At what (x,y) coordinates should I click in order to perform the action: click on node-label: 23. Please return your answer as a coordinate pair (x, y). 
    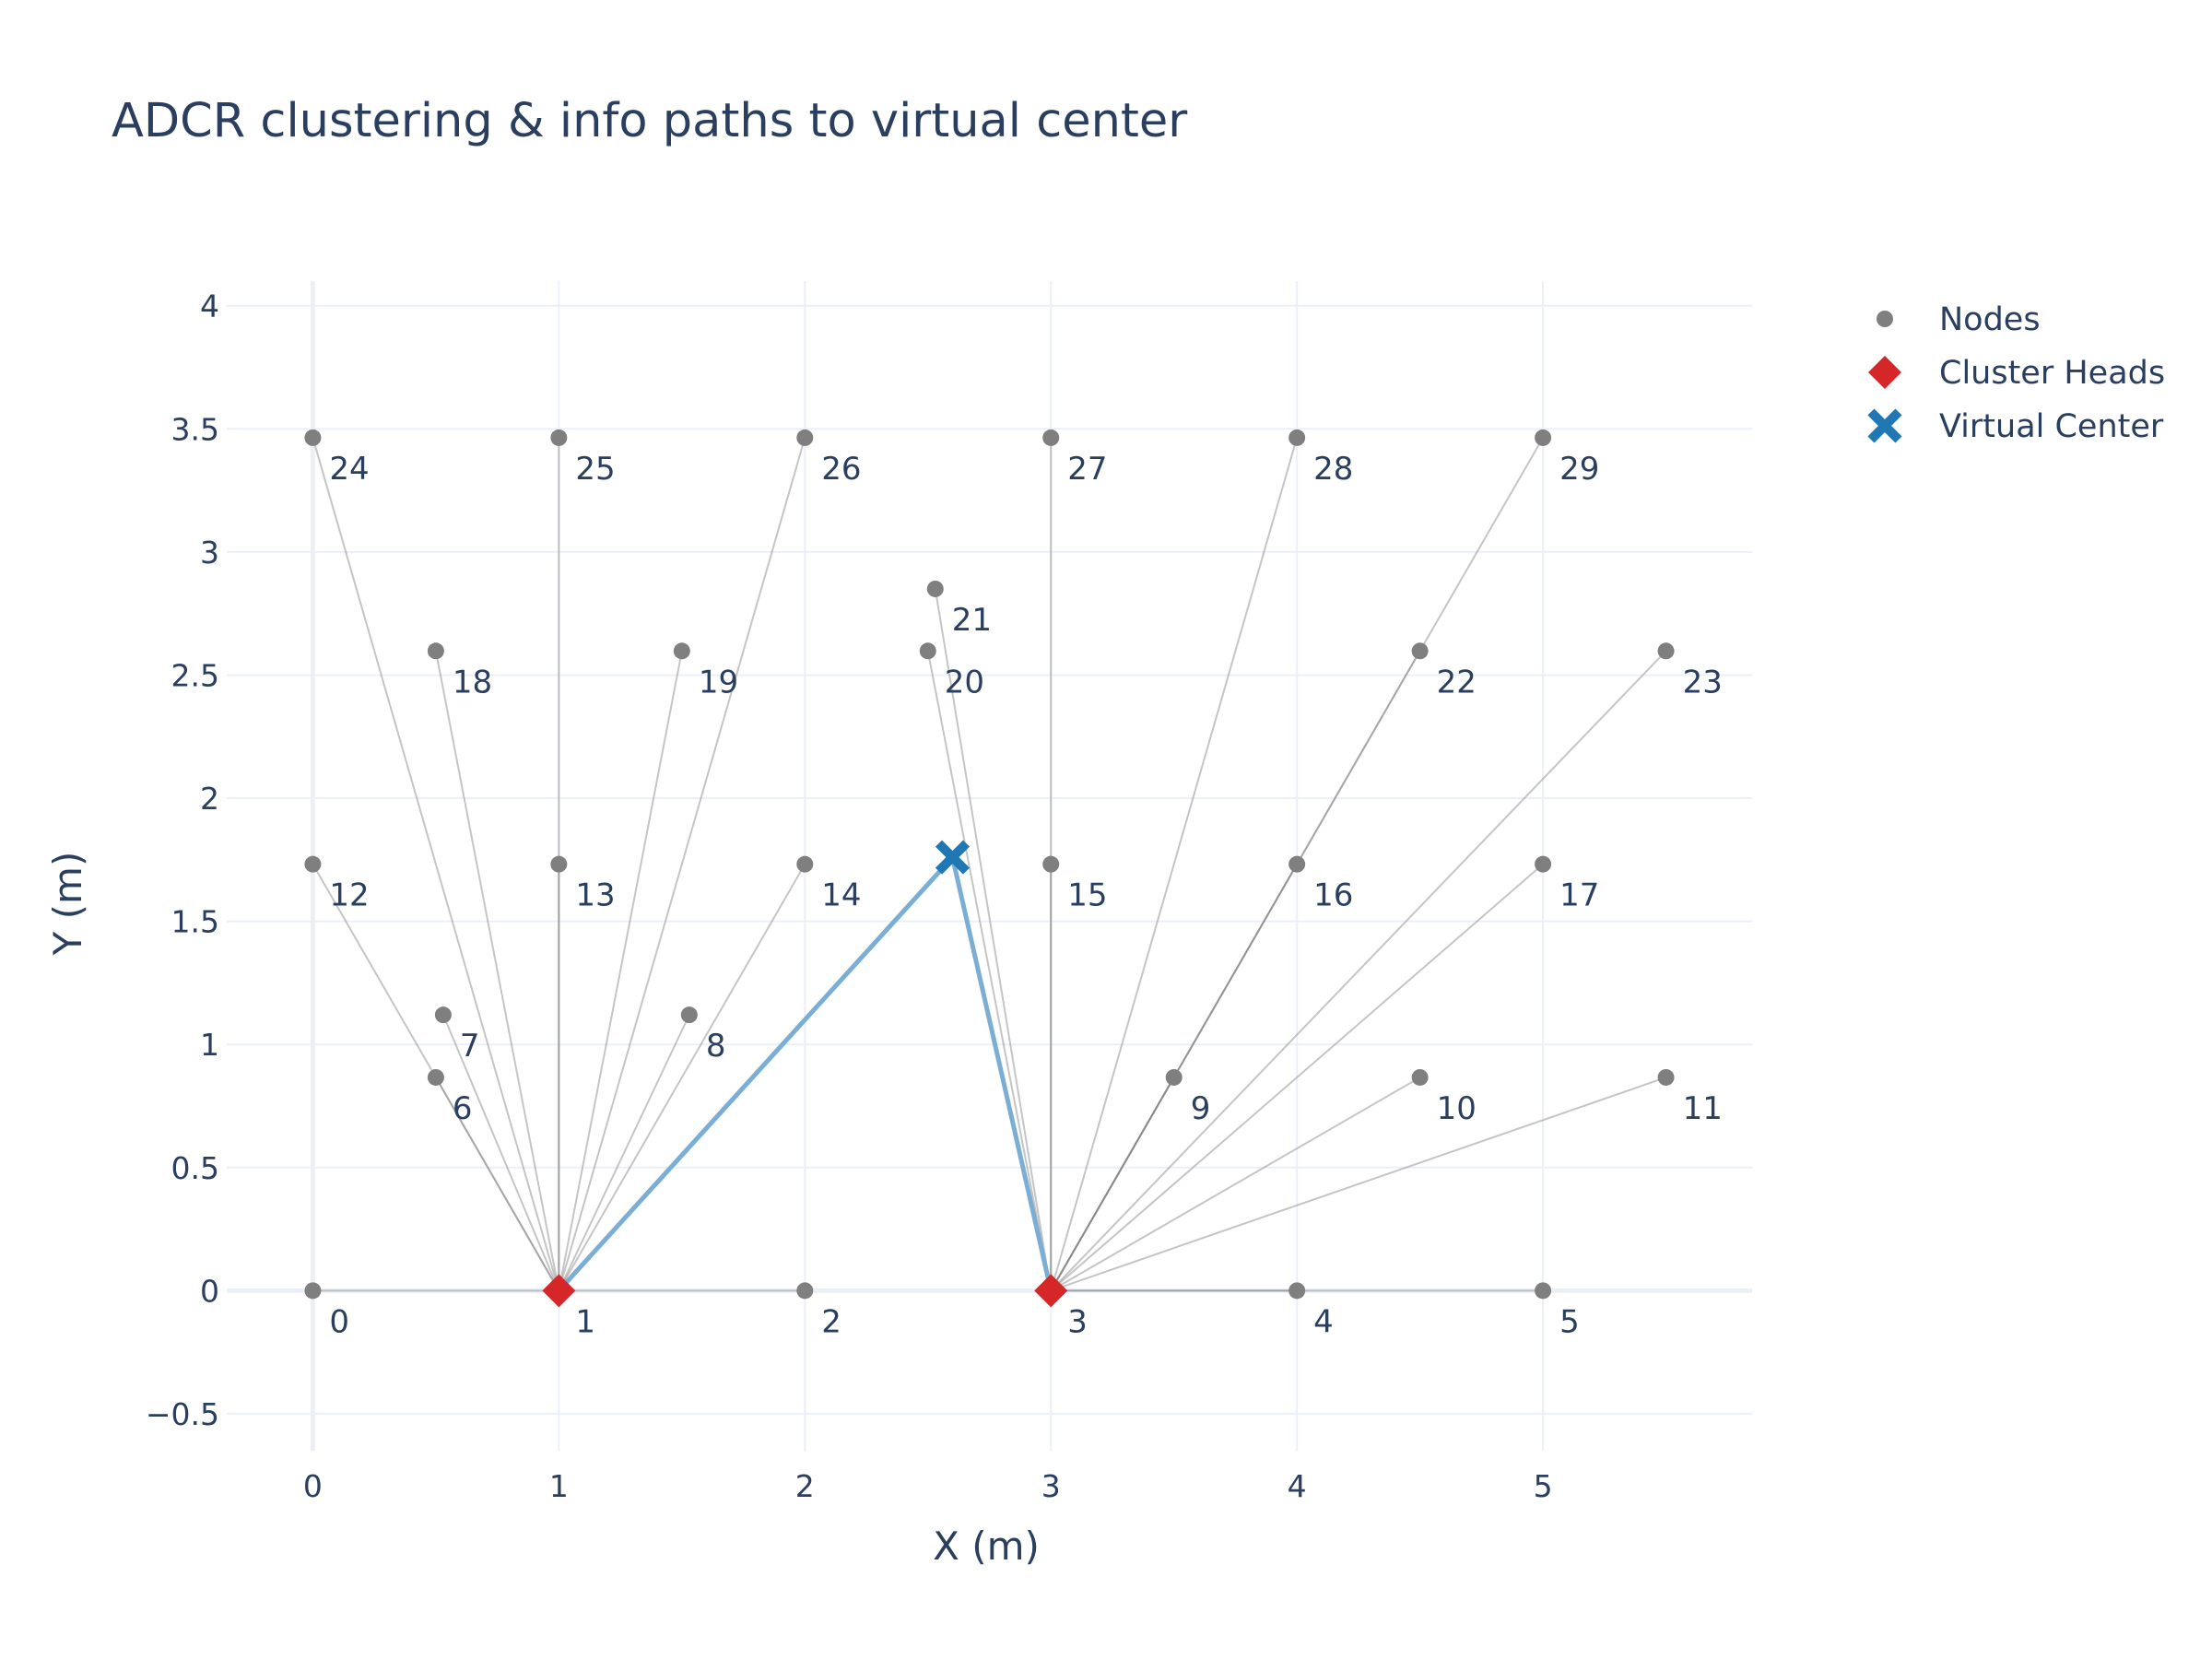
    Looking at the image, I should click on (1703, 682).